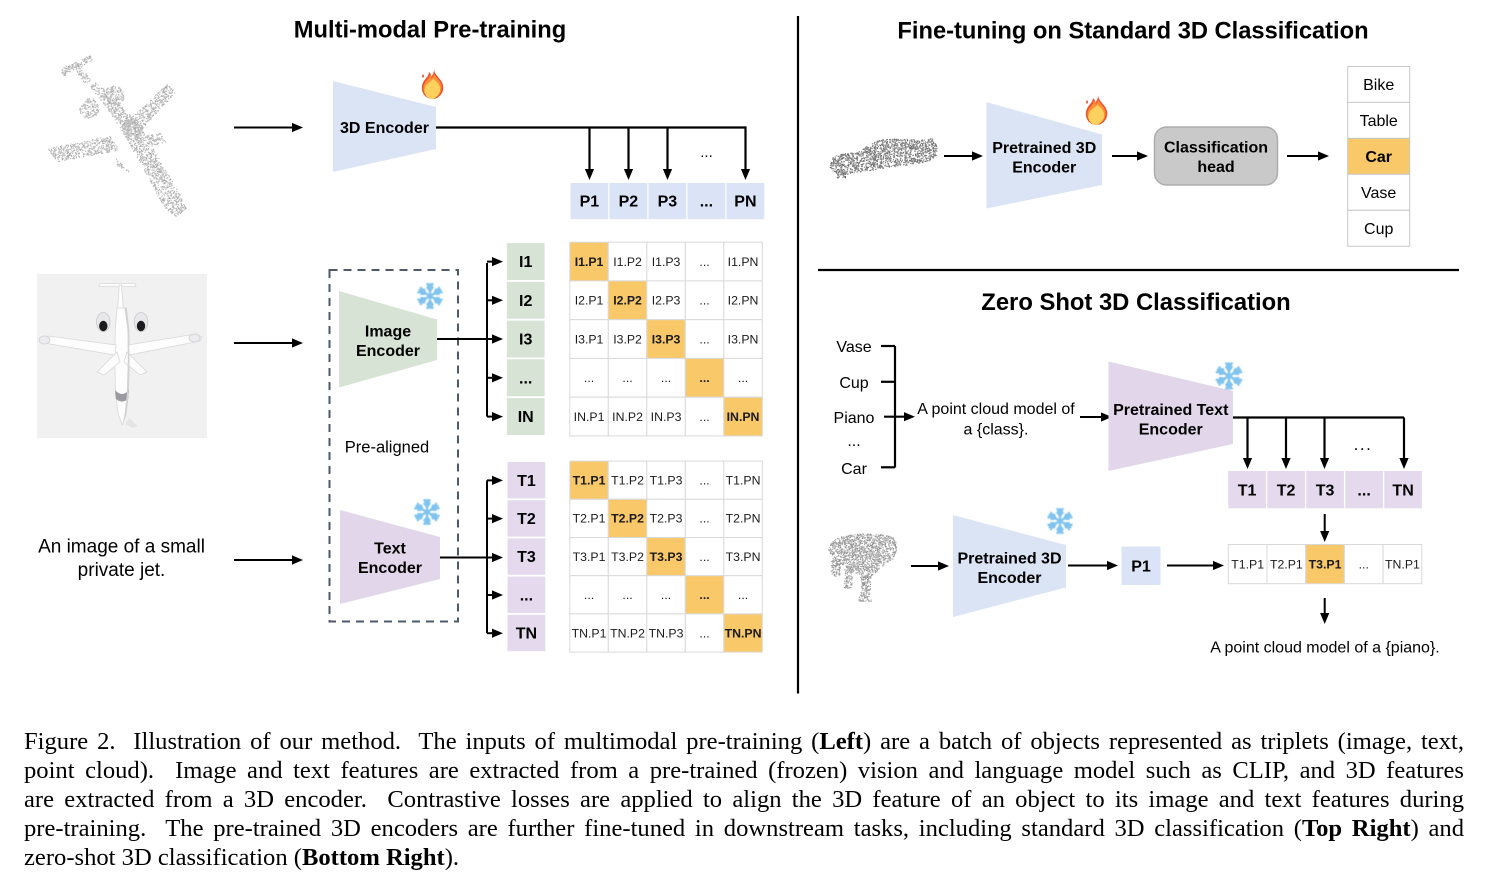 Image resolution: width=1490 pixels, height=888 pixels. What do you see at coordinates (430, 31) in the screenshot?
I see `svg-text: Multi-modal Pre-training` at bounding box center [430, 31].